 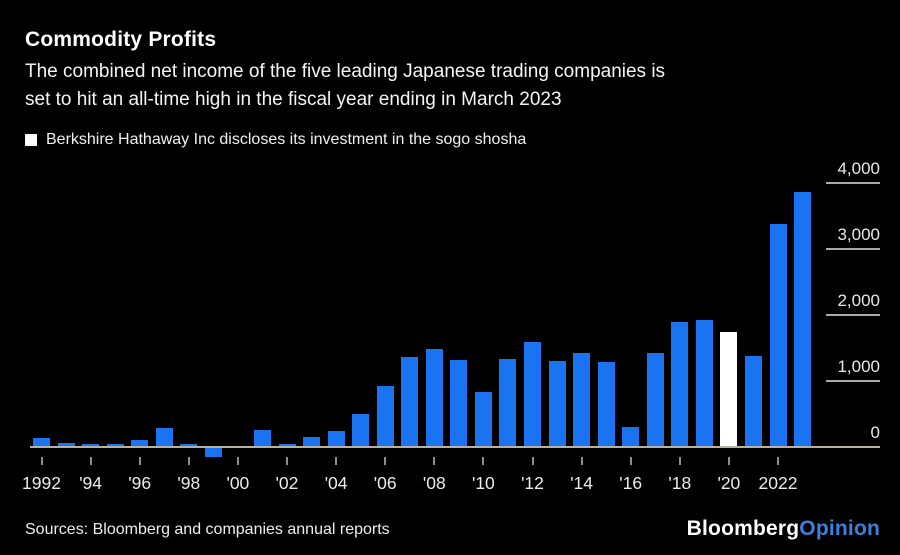 What do you see at coordinates (140, 483) in the screenshot?
I see `x-axis-label-1996: '96` at bounding box center [140, 483].